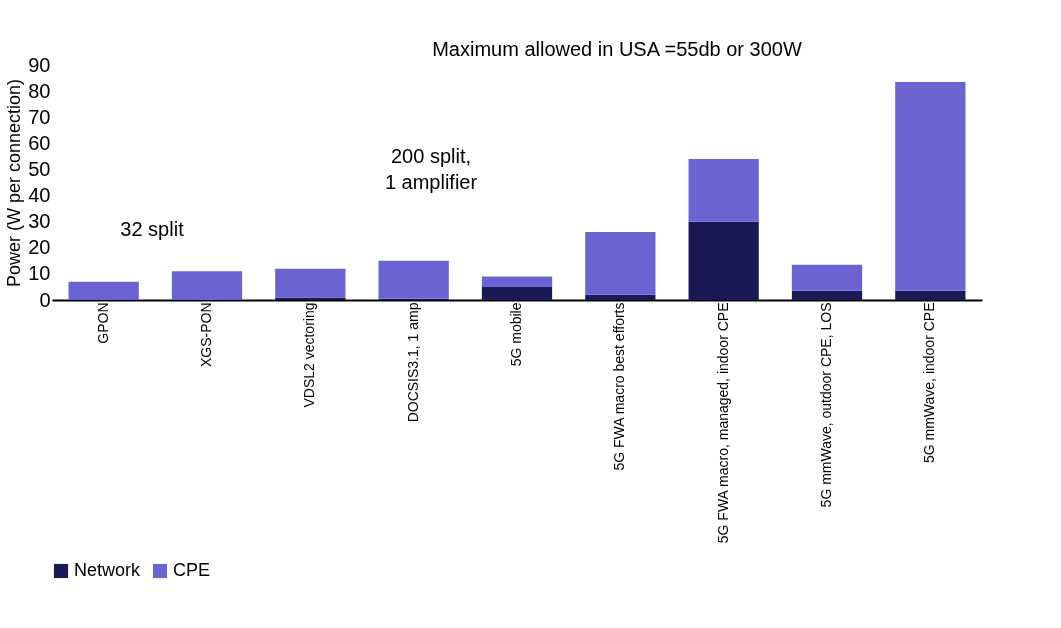 This screenshot has width=1061, height=628. What do you see at coordinates (617, 49) in the screenshot?
I see `text: Maximum allowed in USA =55db or 300W` at bounding box center [617, 49].